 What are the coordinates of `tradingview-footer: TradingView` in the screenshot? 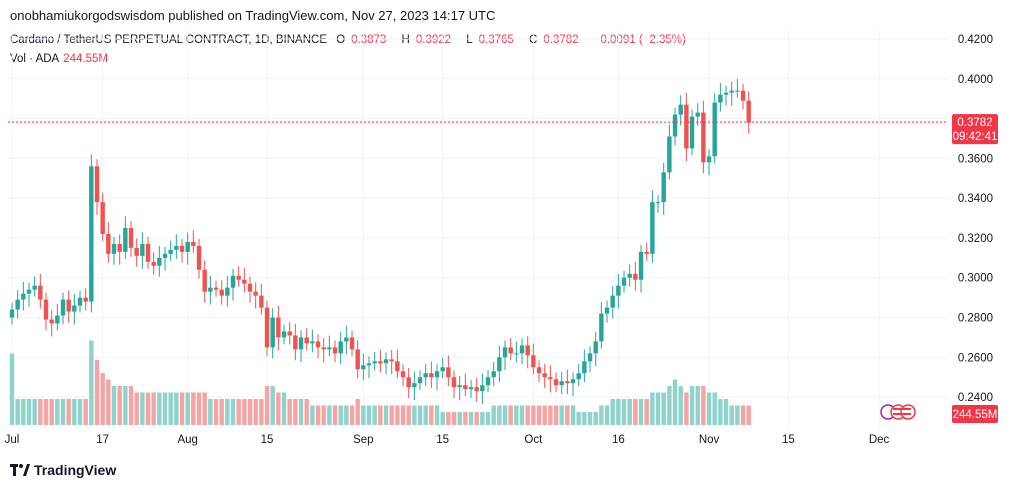 It's located at (63, 470).